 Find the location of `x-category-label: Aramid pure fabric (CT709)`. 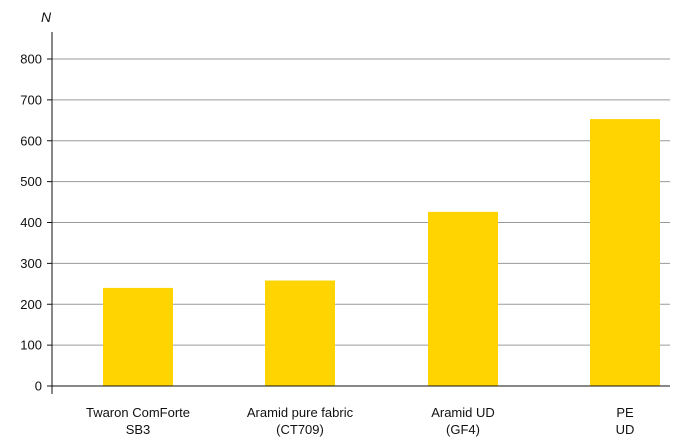

x-category-label: Aramid pure fabric (CT709) is located at coordinates (300, 421).